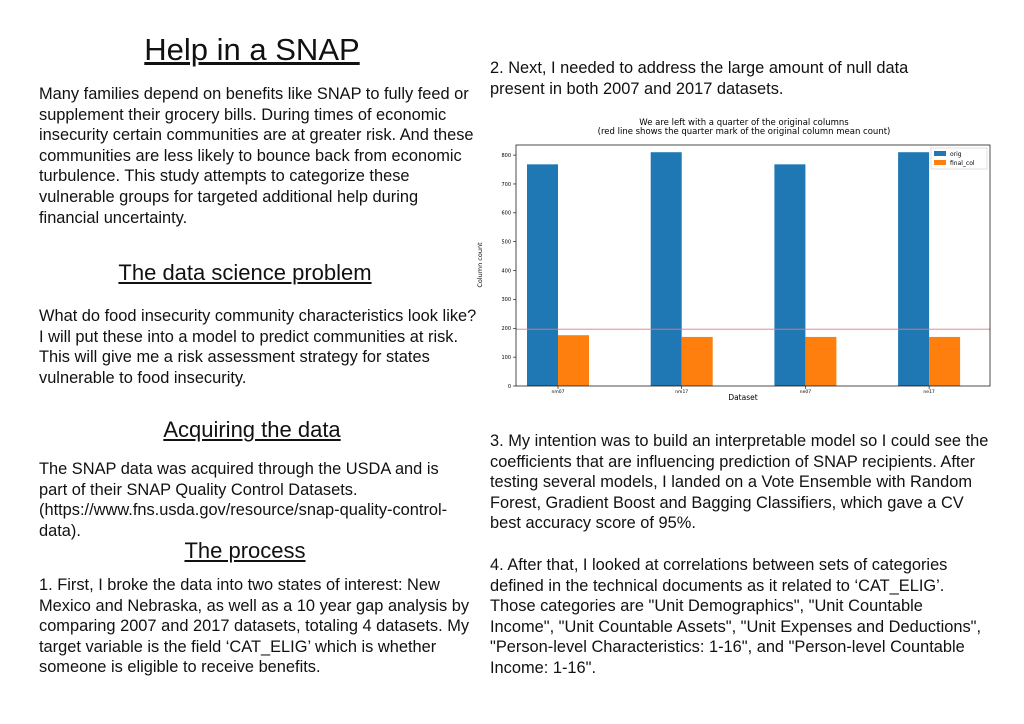  I want to click on y-tick-label: 500, so click(506, 242).